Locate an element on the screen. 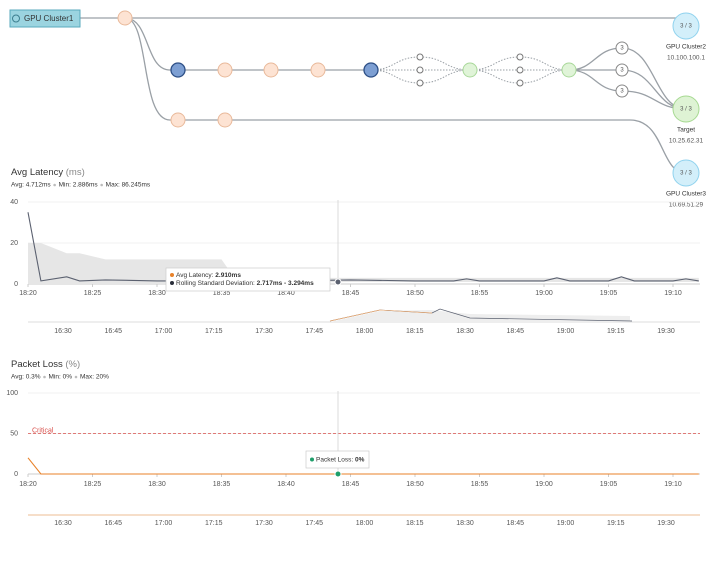 Image resolution: width=720 pixels, height=564 pixels. x-tick-label: 18:50 is located at coordinates (415, 293).